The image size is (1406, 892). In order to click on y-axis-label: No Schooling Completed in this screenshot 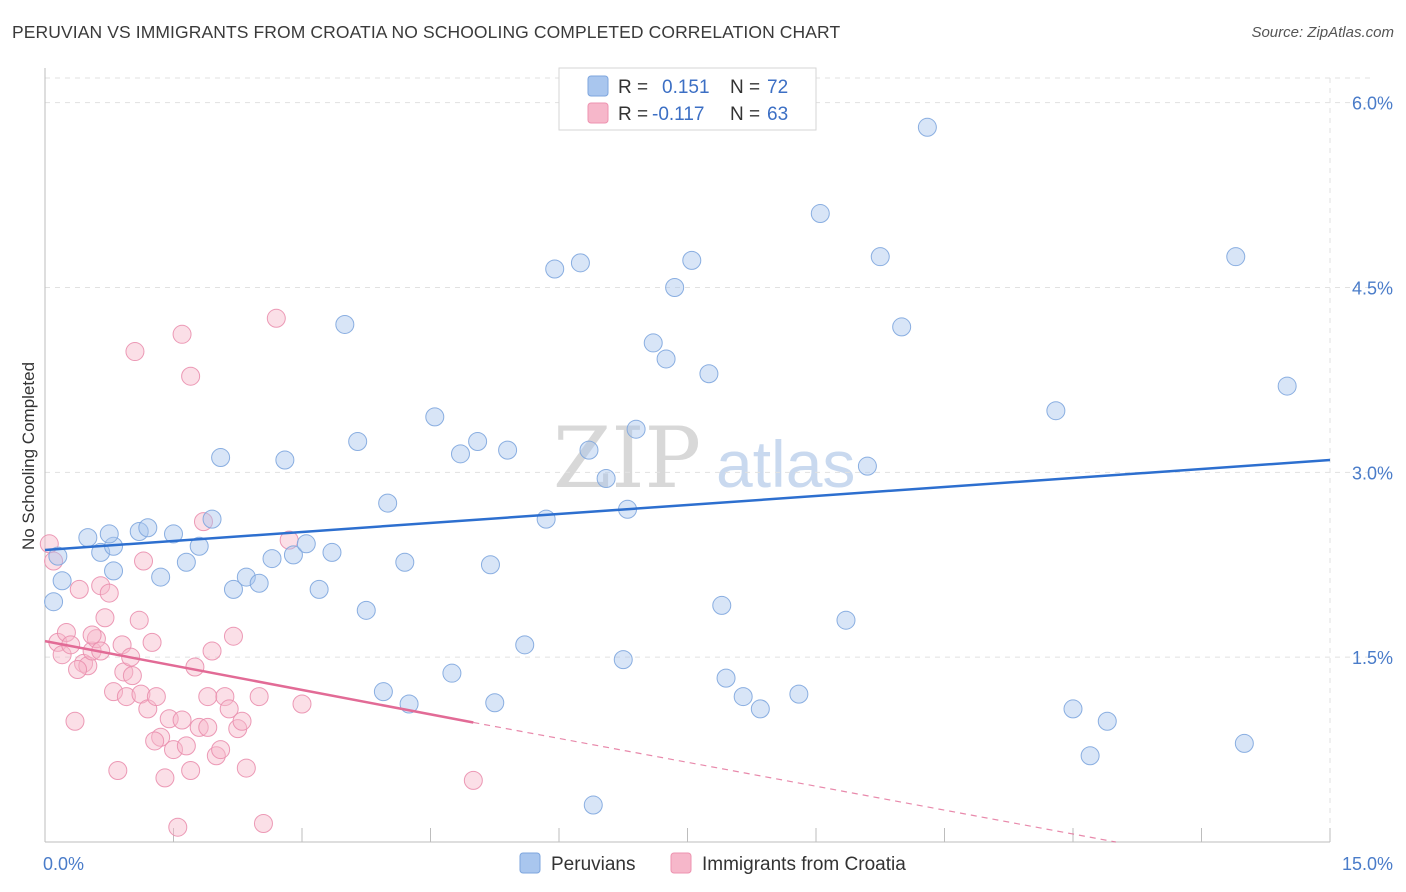, I will do `click(28, 456)`.